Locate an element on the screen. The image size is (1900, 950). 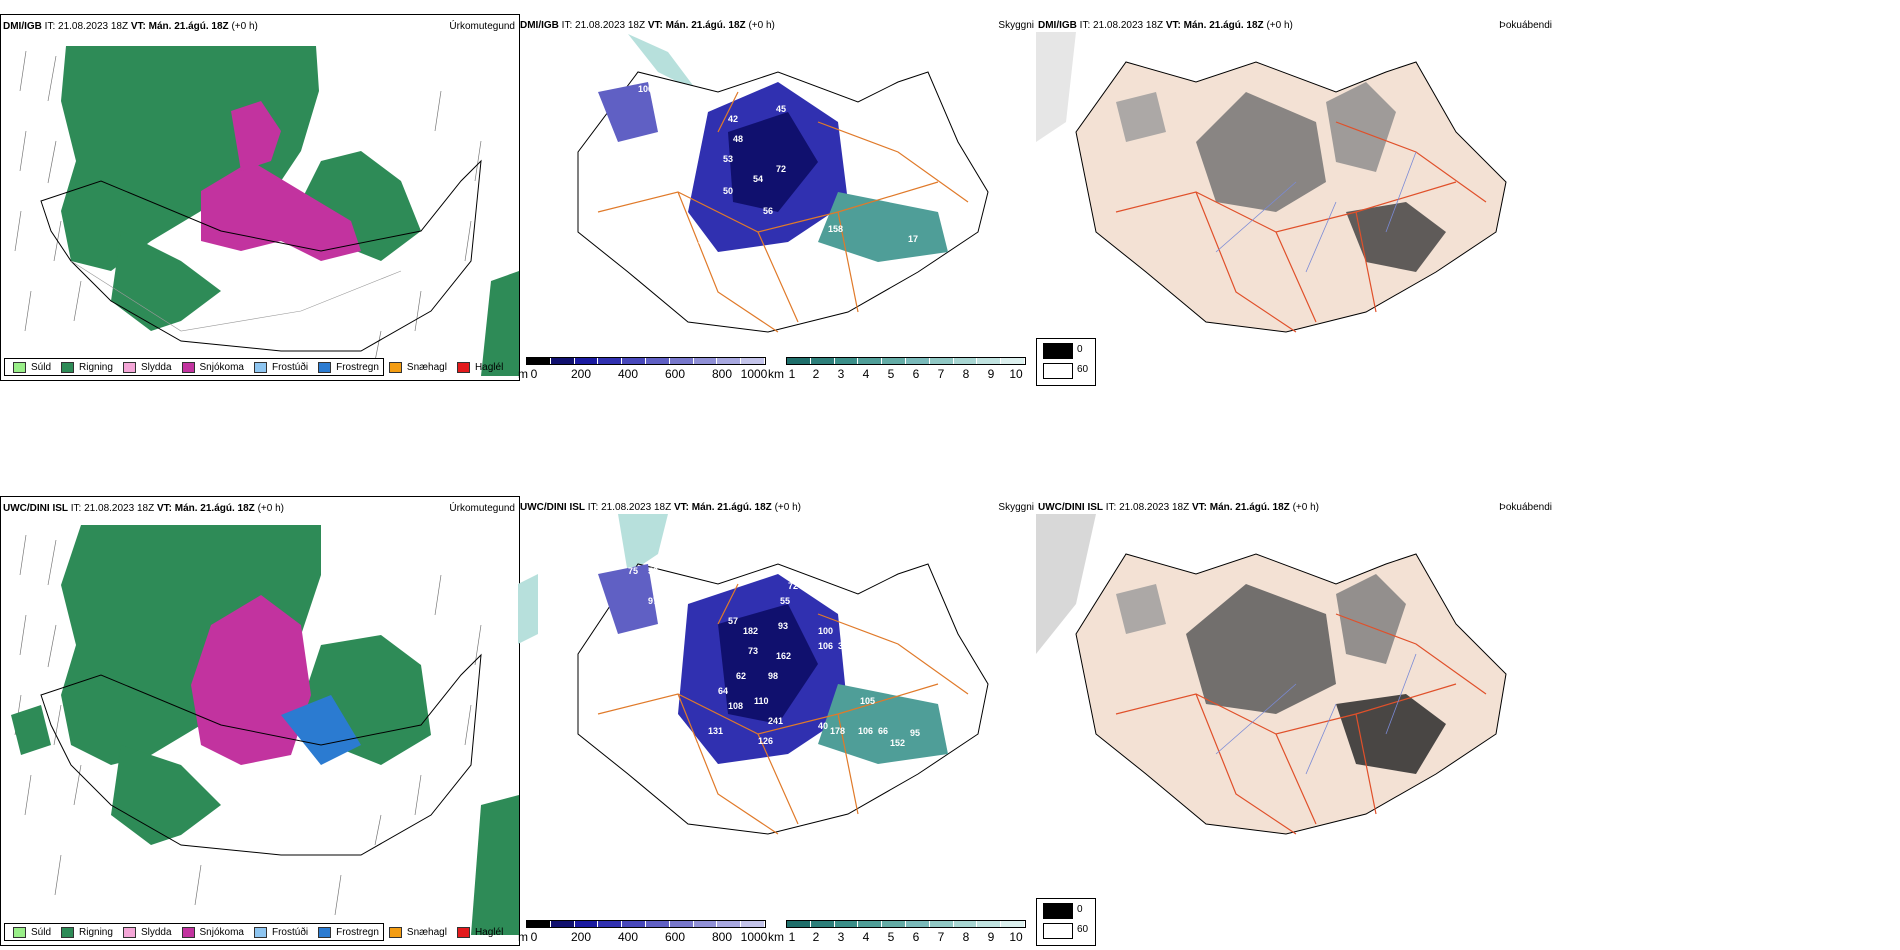
map-value: 162 is located at coordinates (783, 656).